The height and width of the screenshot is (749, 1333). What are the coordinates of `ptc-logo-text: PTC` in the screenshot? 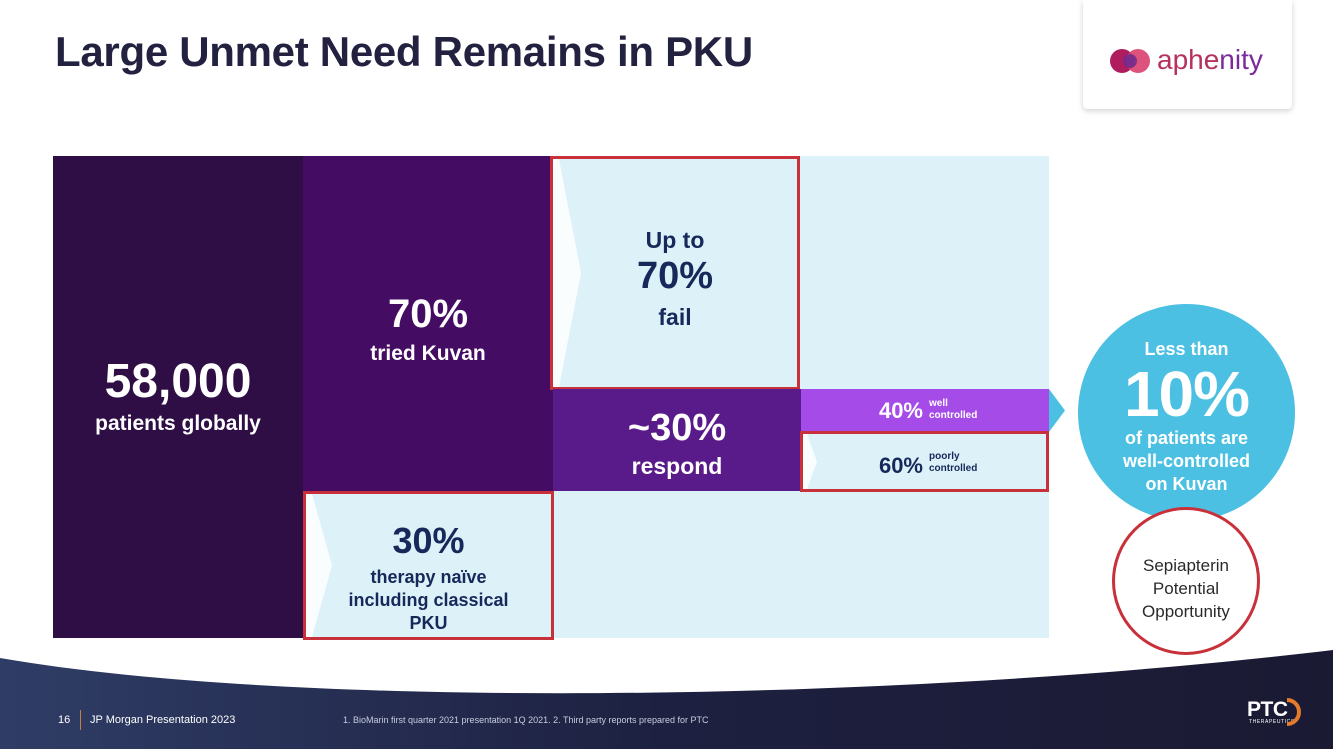 It's located at (1267, 709).